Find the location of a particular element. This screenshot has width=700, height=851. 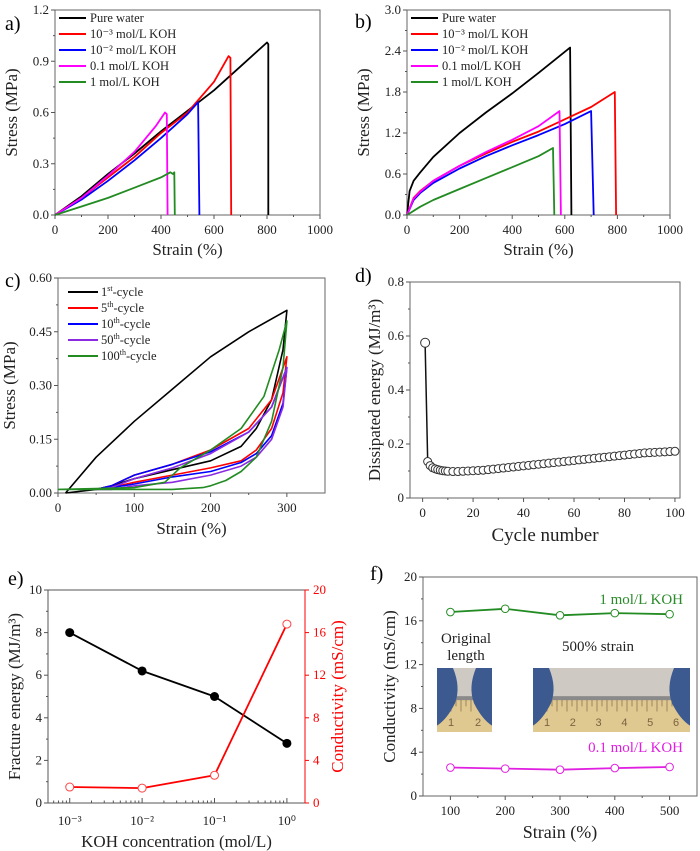

y-tick-label: 0.30 is located at coordinates (40, 385).